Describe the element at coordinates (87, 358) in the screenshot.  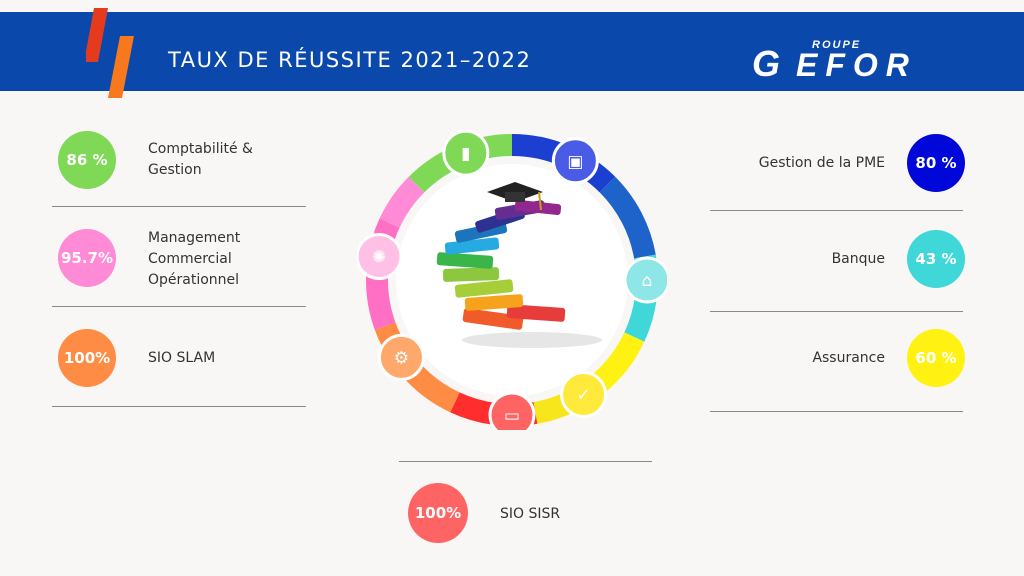
I see `rate-circle-sio-slam: 100%` at that location.